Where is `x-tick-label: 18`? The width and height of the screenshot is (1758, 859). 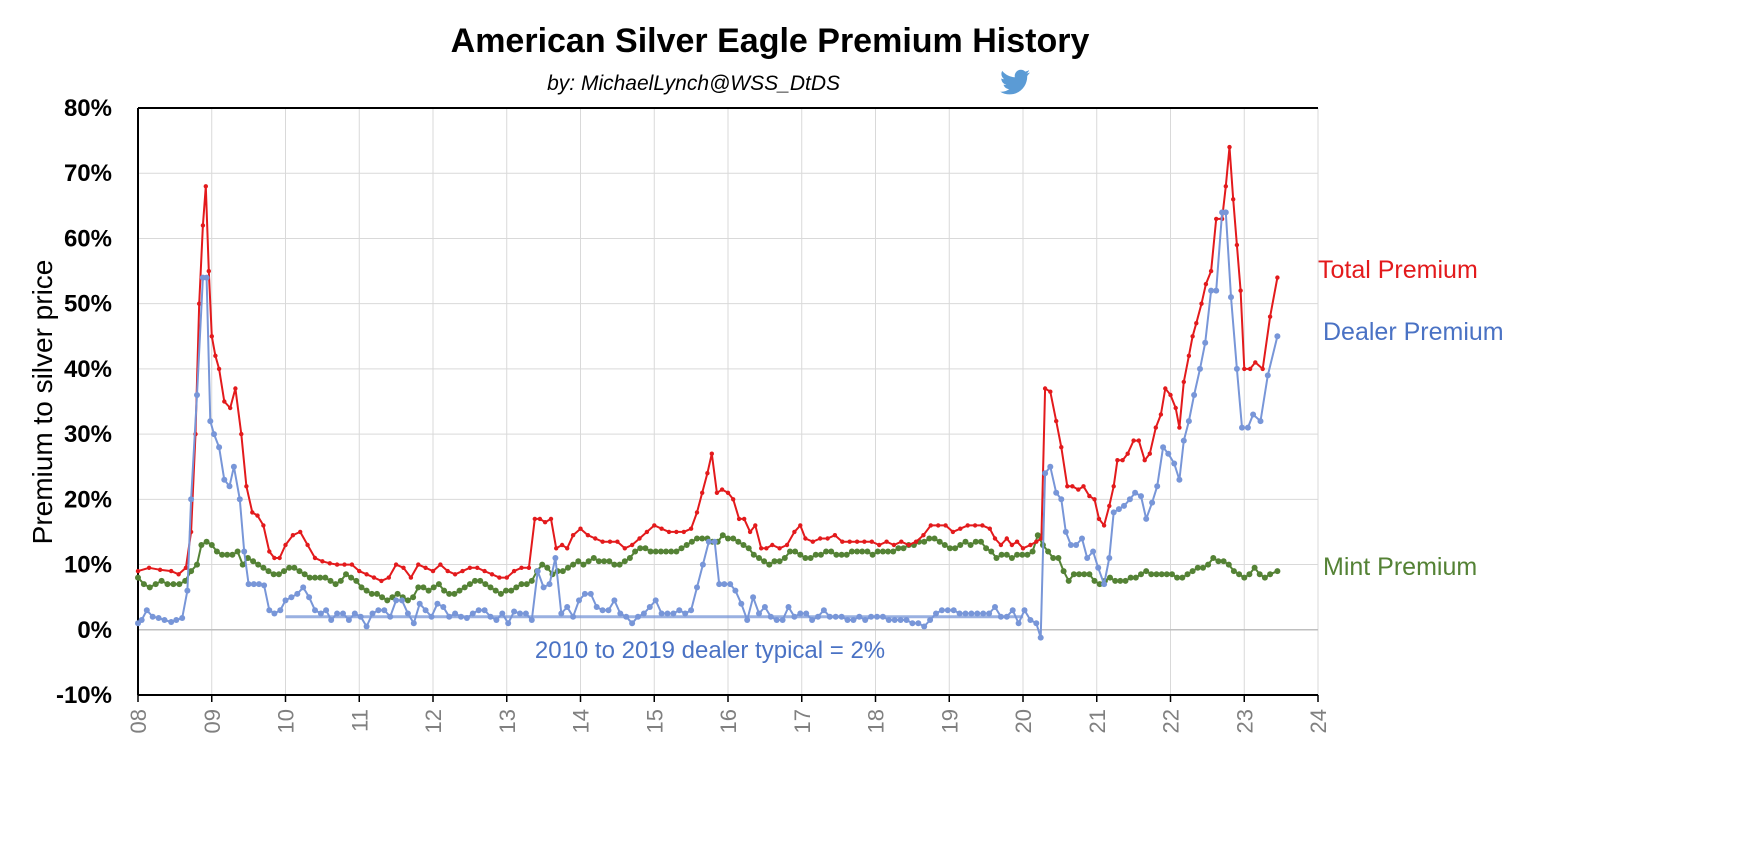
x-tick-label: 18 is located at coordinates (876, 721).